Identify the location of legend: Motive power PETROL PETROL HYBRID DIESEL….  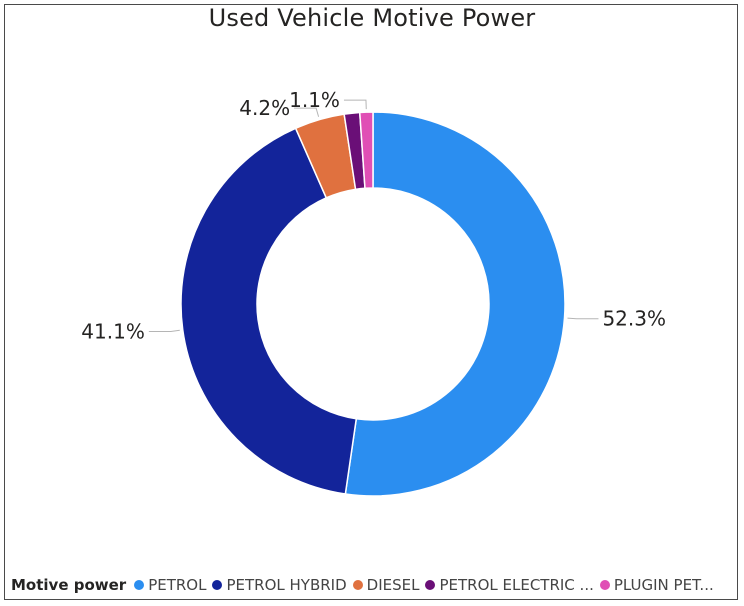
(362, 585).